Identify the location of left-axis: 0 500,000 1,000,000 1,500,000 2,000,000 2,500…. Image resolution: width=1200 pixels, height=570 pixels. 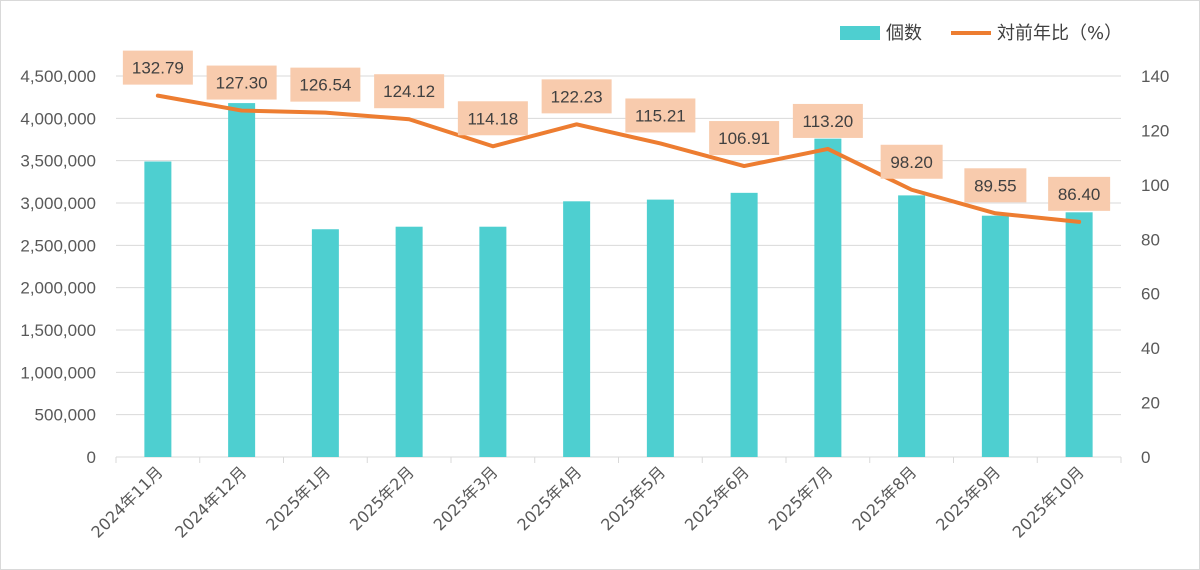
(58, 267).